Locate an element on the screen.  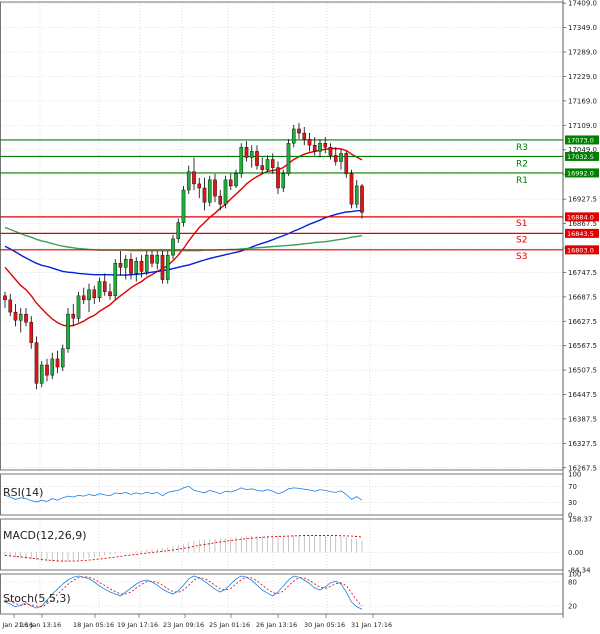
level-price-label: 16992.0 is located at coordinates (580, 173).